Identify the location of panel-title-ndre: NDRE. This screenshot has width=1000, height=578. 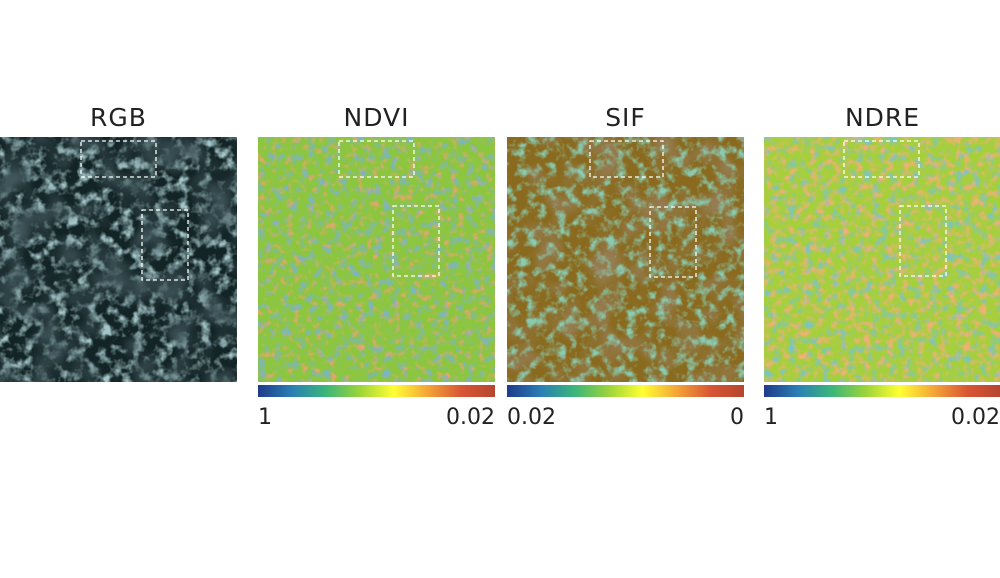
(882, 117).